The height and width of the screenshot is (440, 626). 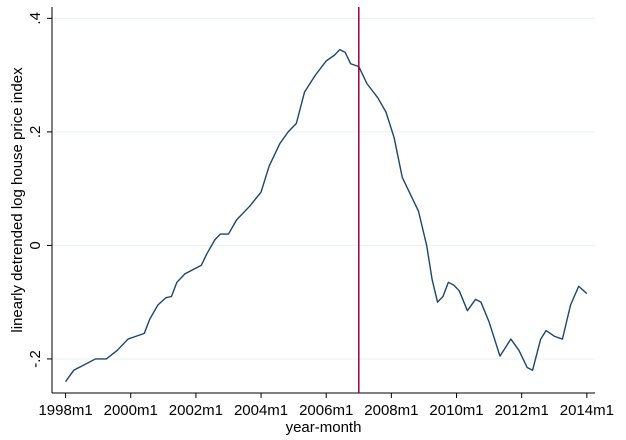 What do you see at coordinates (35, 245) in the screenshot?
I see `y-tick-label: 0` at bounding box center [35, 245].